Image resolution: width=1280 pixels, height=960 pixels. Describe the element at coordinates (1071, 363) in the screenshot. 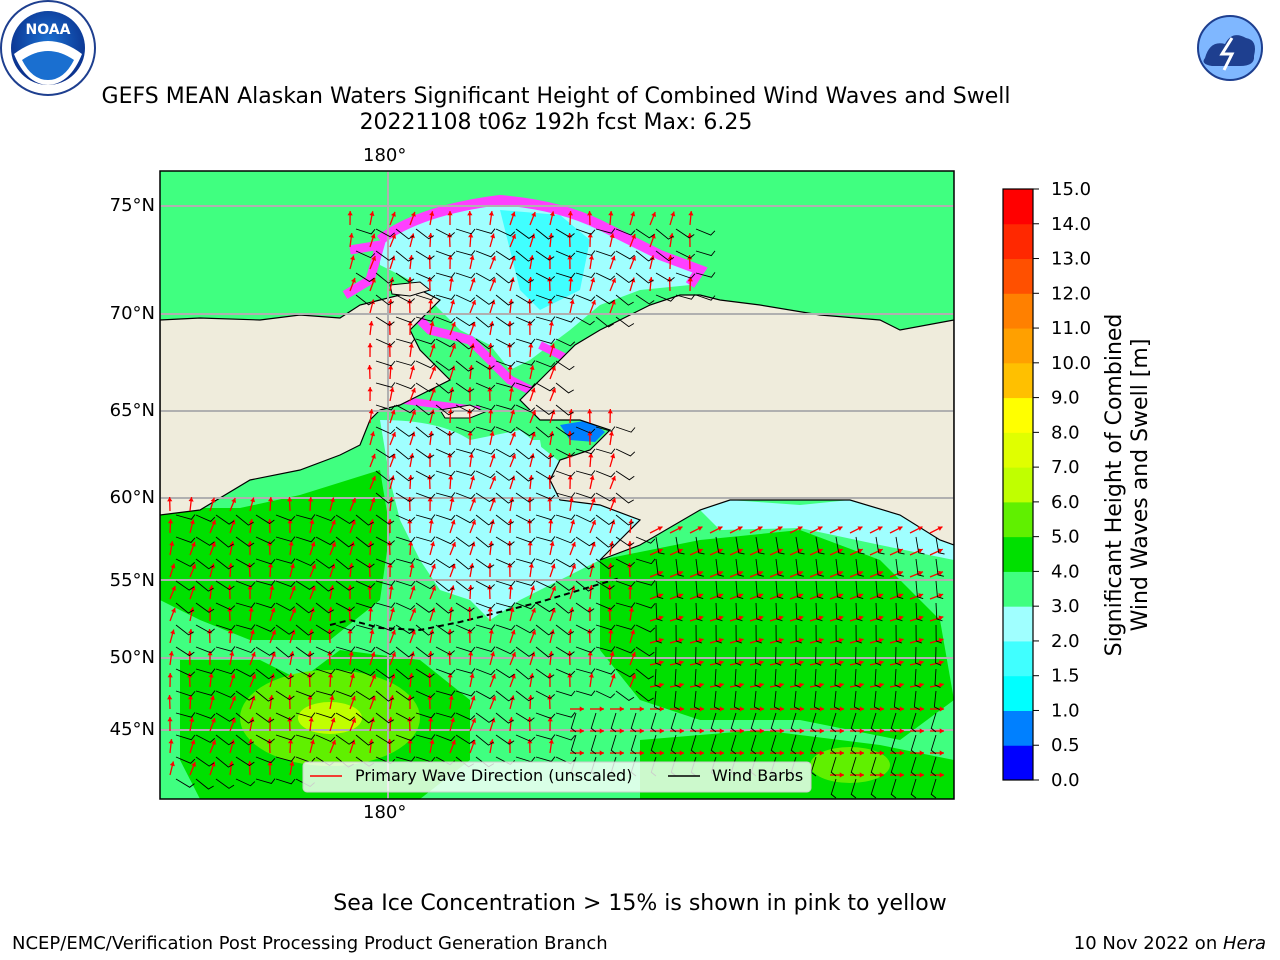

I see `colorbar-tick-label: 10.0` at that location.